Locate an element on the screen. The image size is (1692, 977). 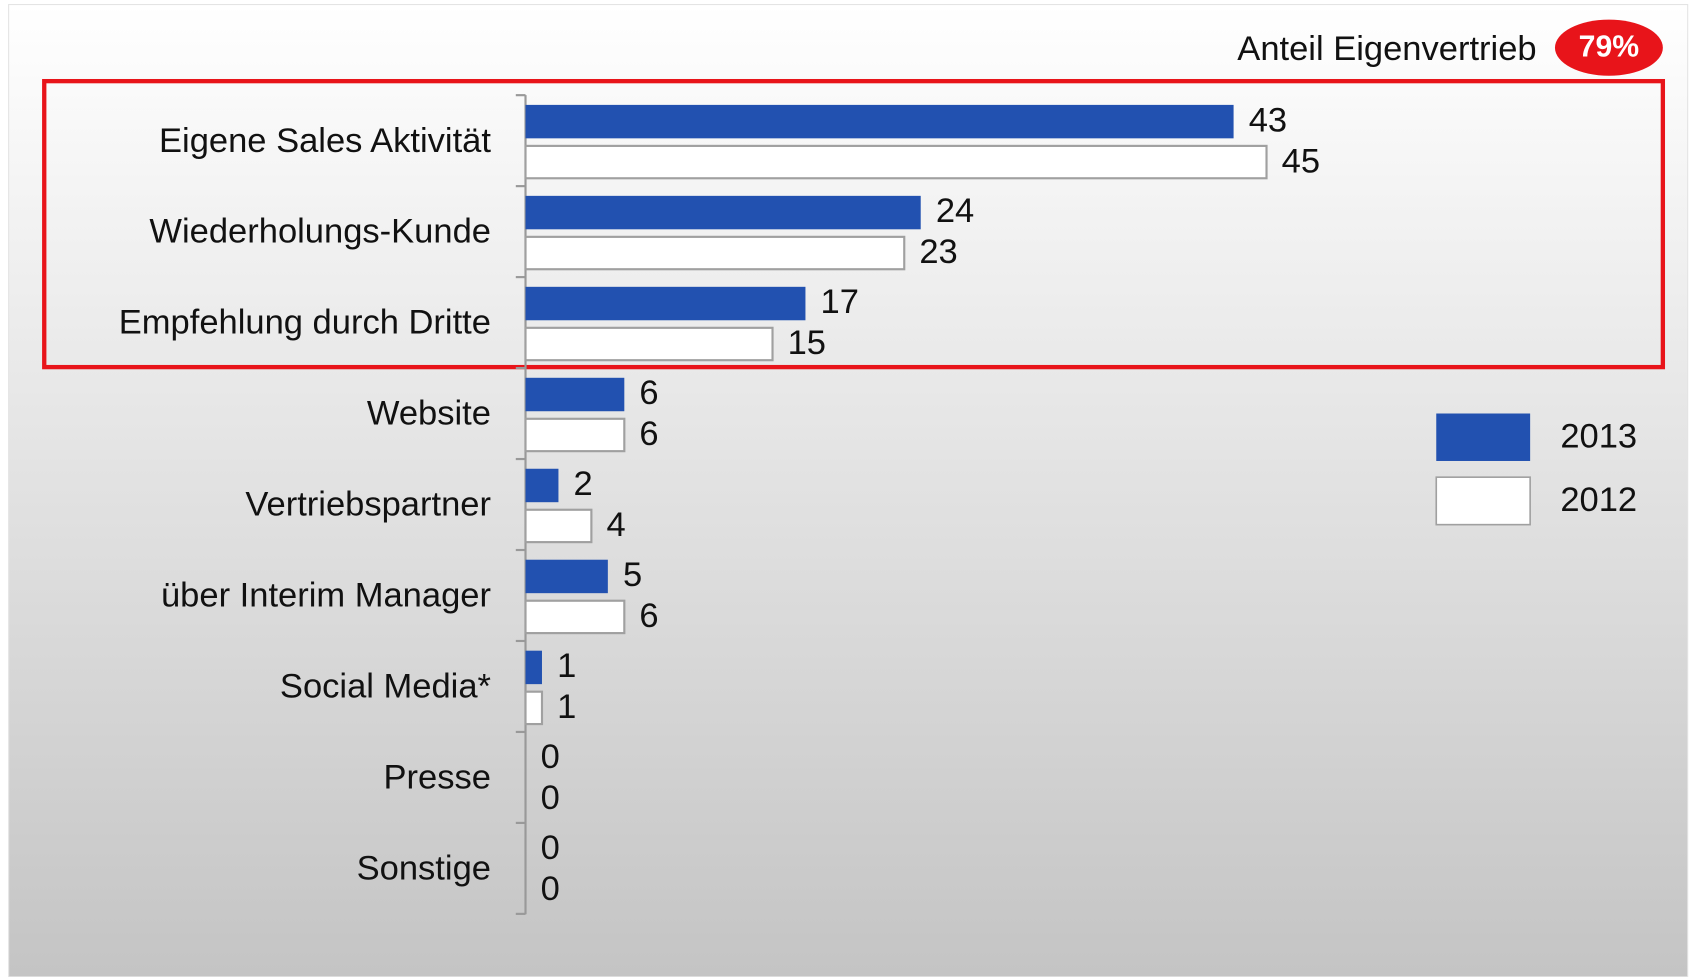
legend-label: 2013 is located at coordinates (1598, 436).